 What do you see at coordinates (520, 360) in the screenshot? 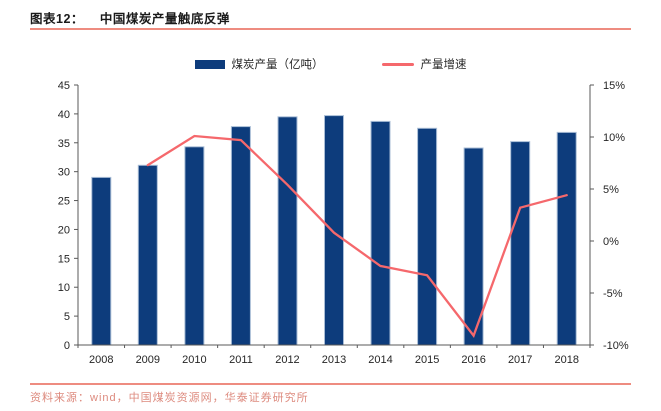
I see `x-axis-label-2017: 2017` at bounding box center [520, 360].